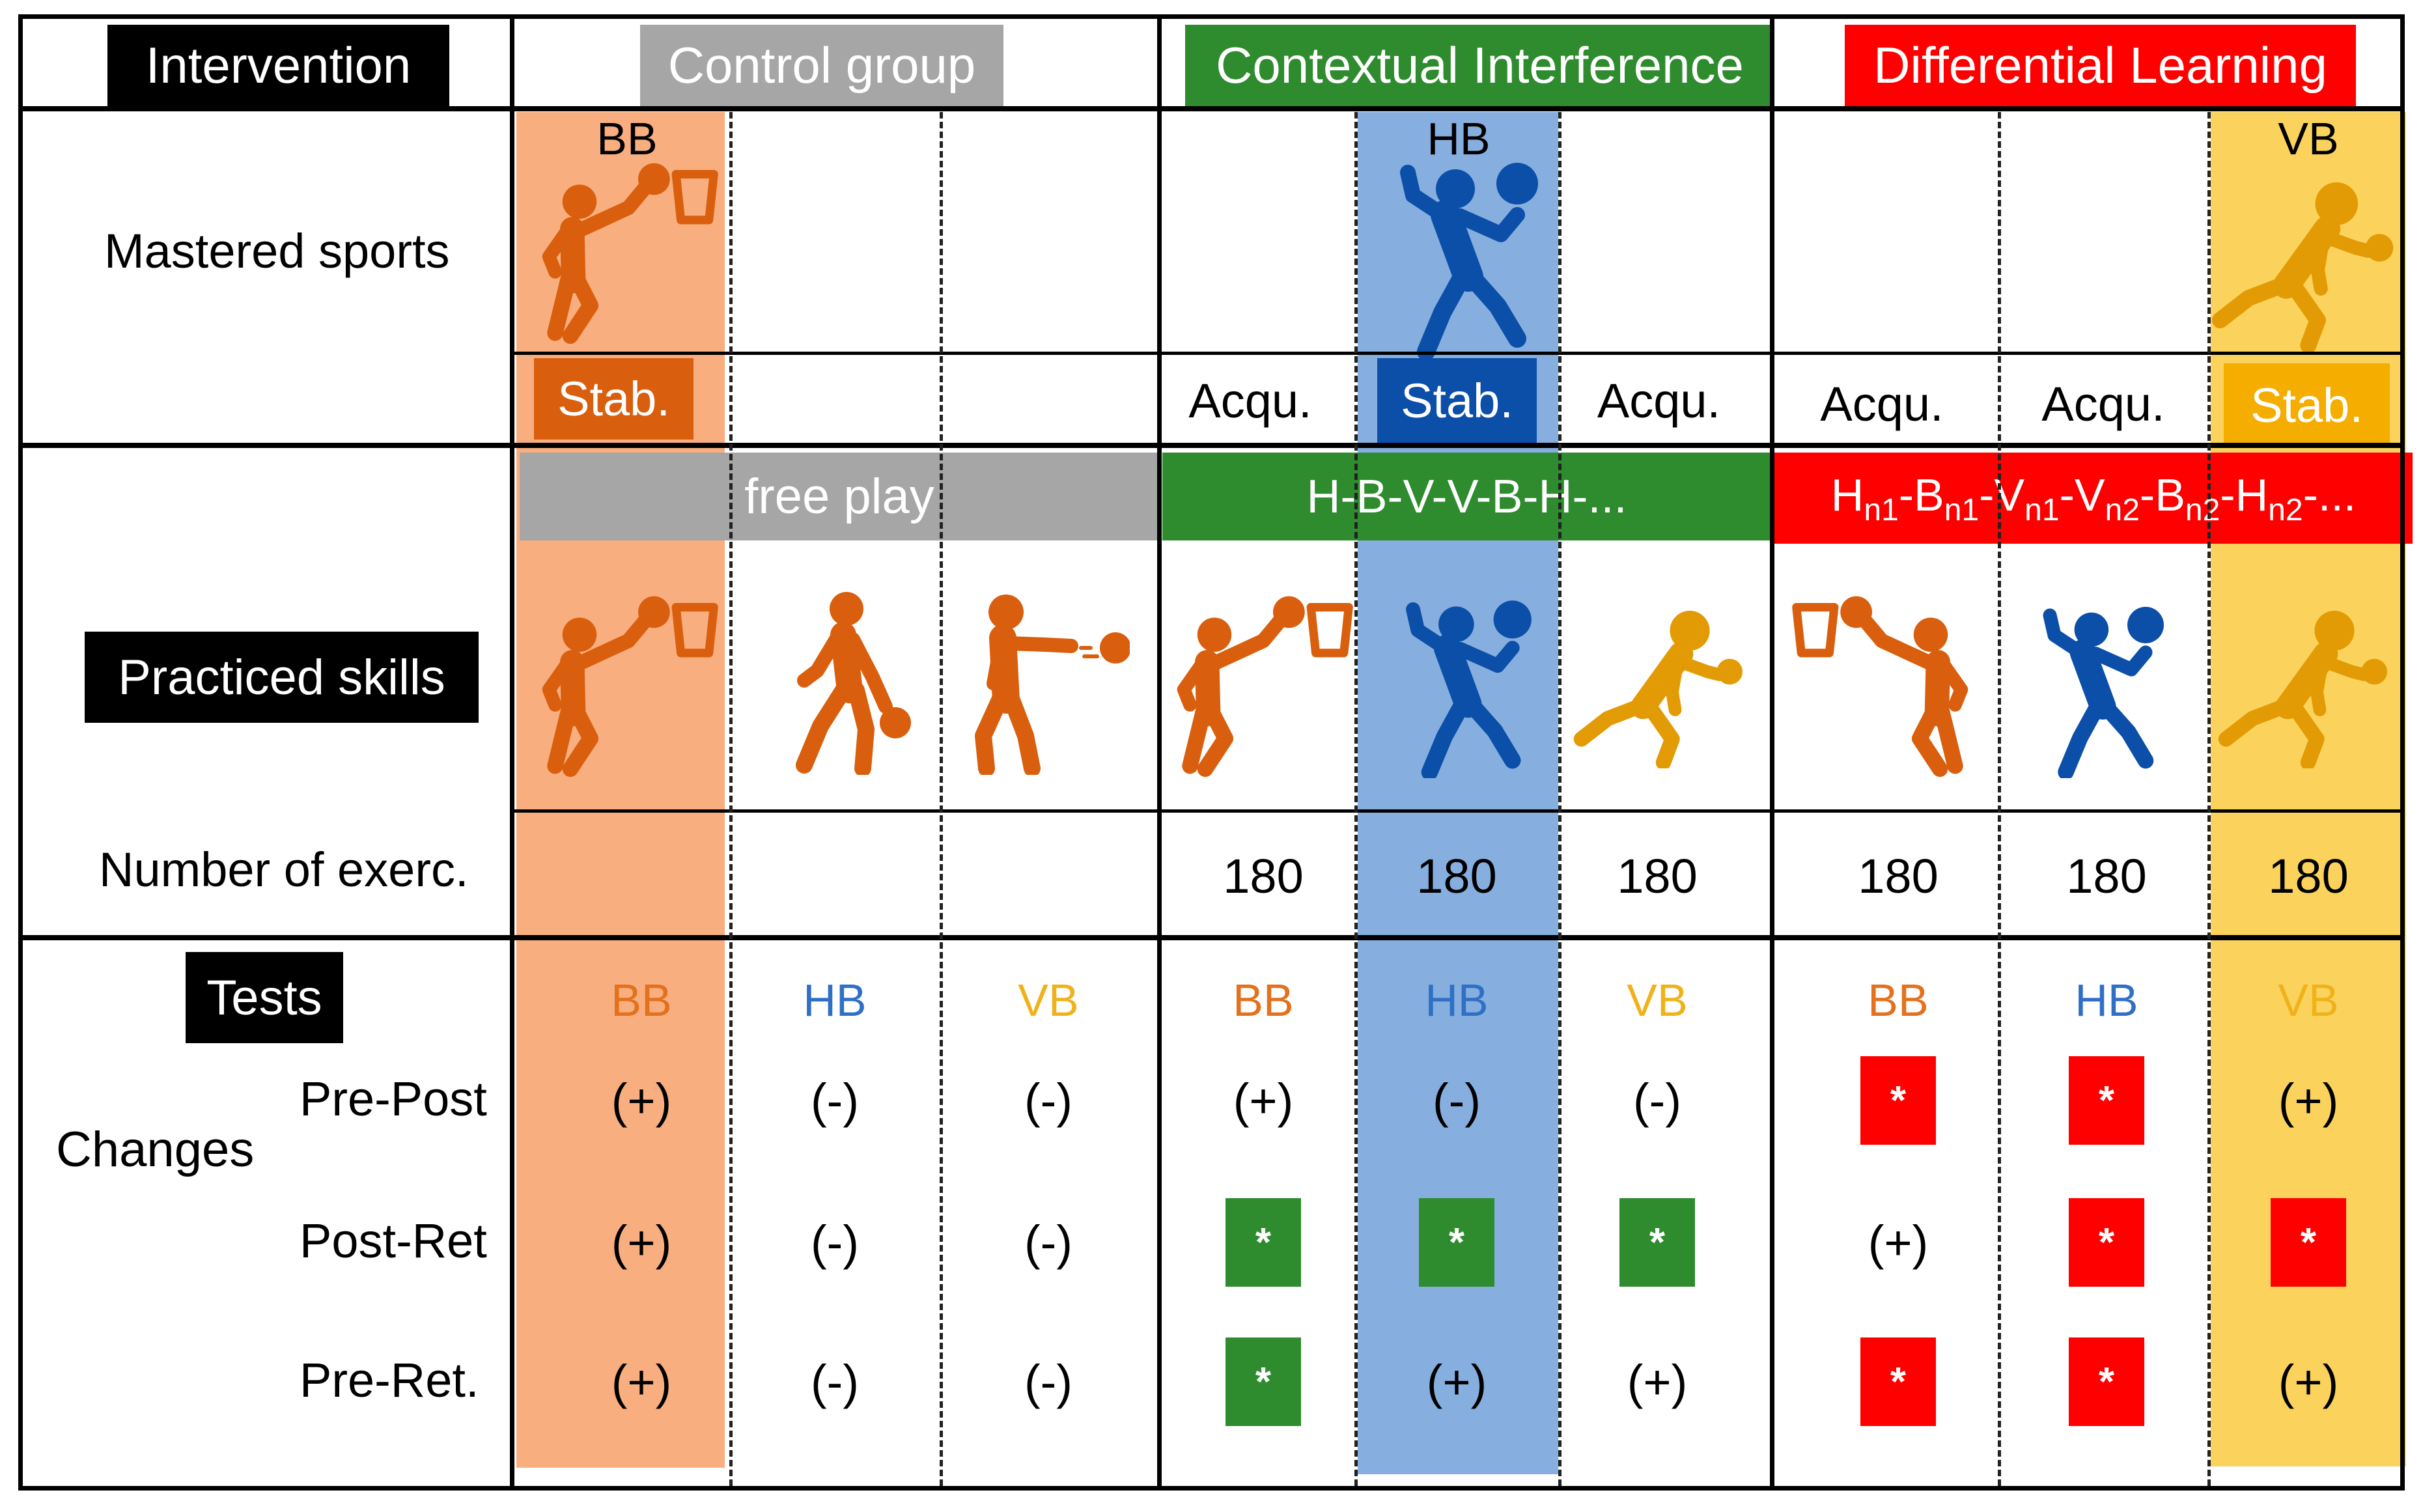  What do you see at coordinates (1898, 876) in the screenshot?
I see `exercise-count-7: 180` at bounding box center [1898, 876].